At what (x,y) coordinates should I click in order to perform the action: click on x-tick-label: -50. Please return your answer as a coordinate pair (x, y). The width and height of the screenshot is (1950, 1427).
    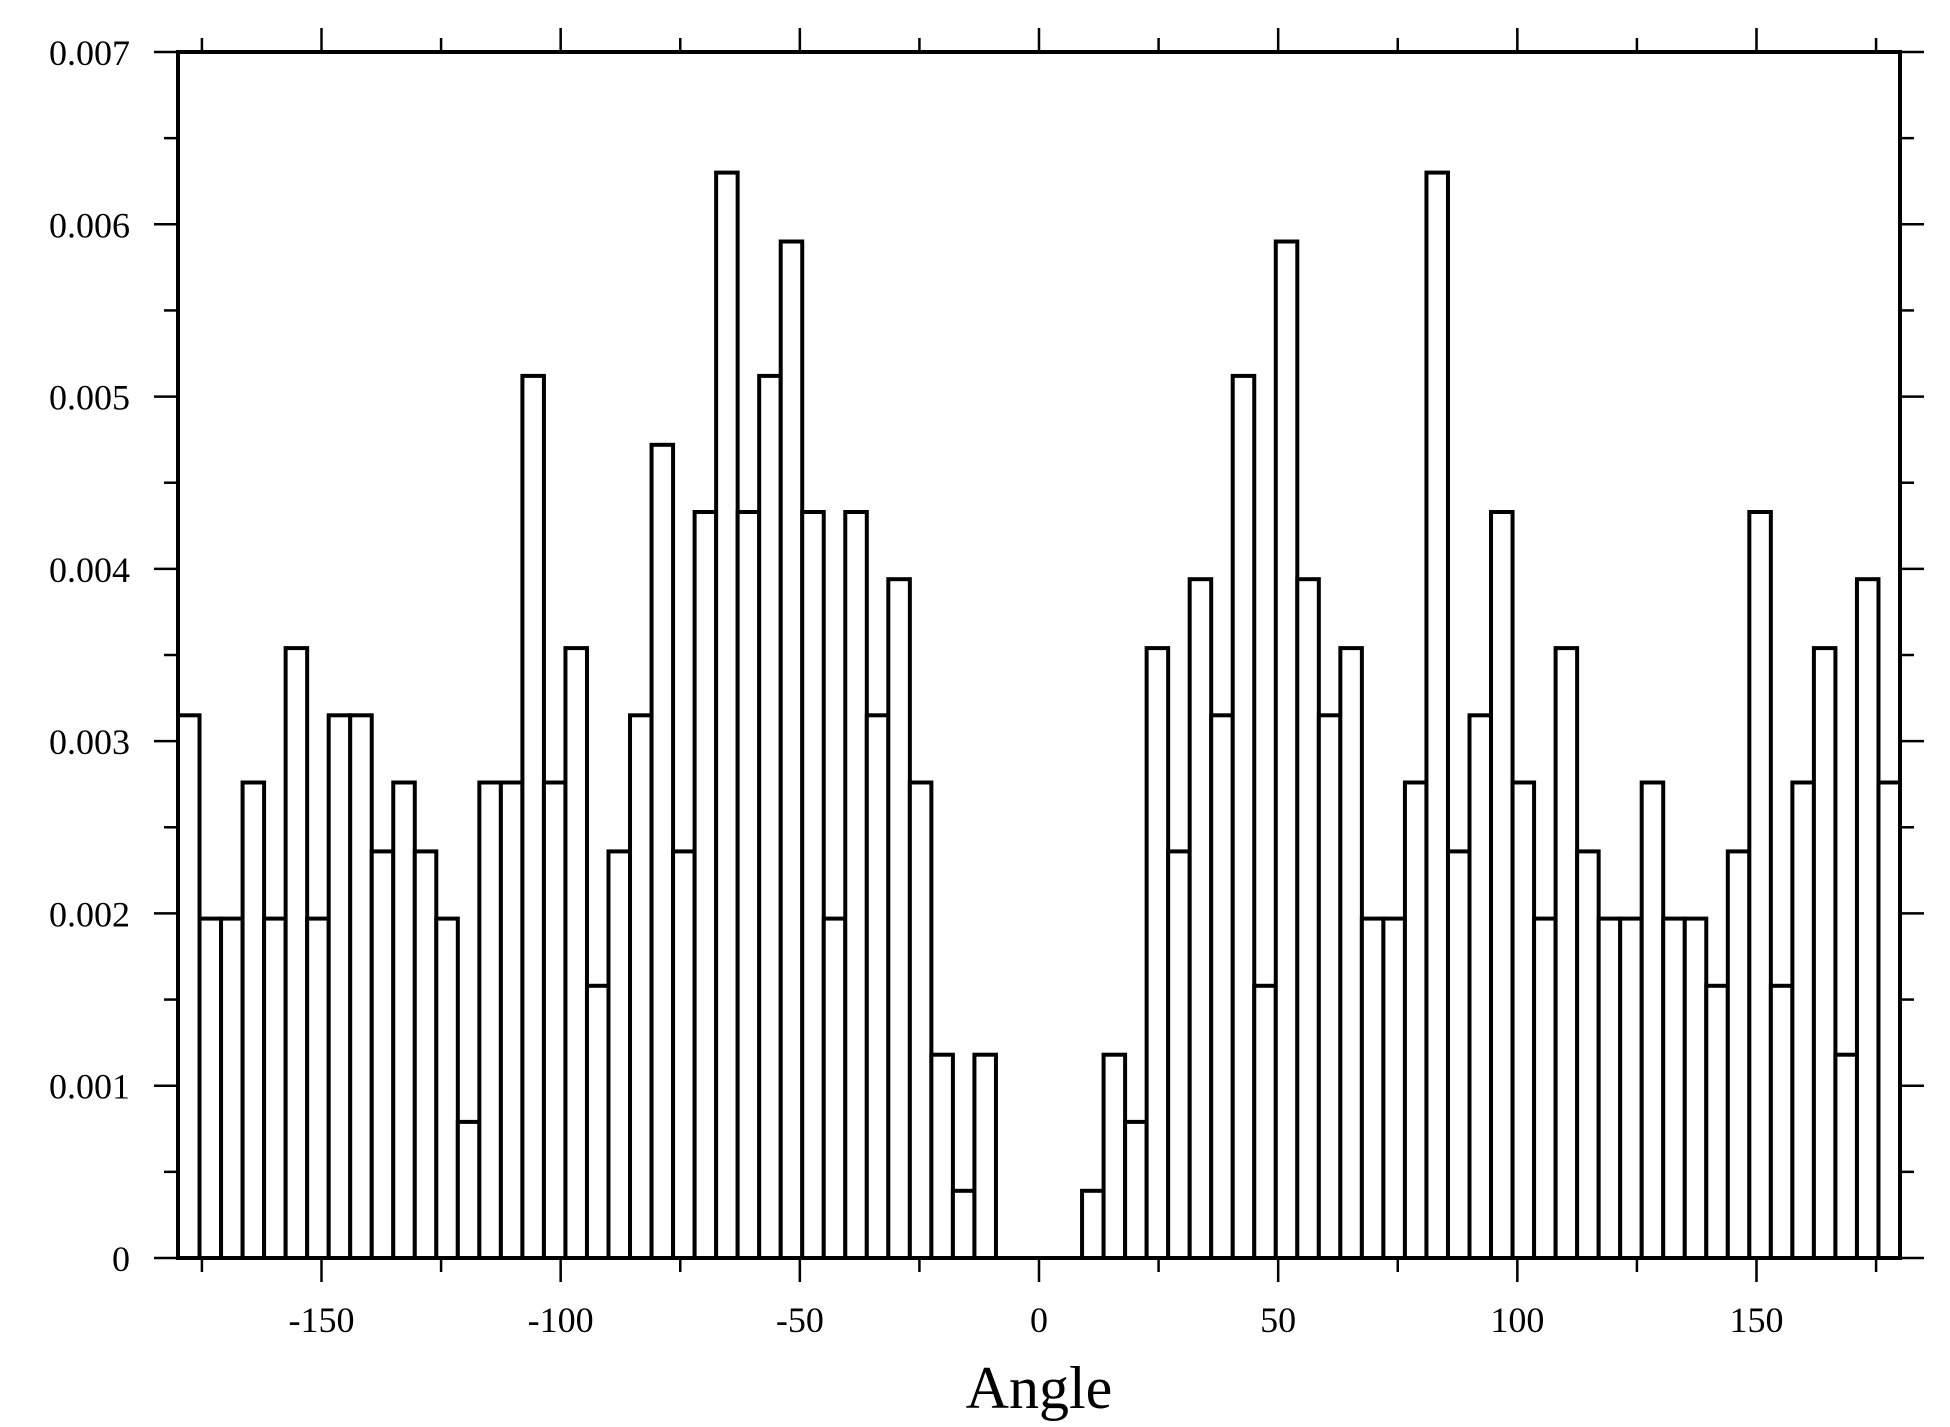
    Looking at the image, I should click on (800, 1320).